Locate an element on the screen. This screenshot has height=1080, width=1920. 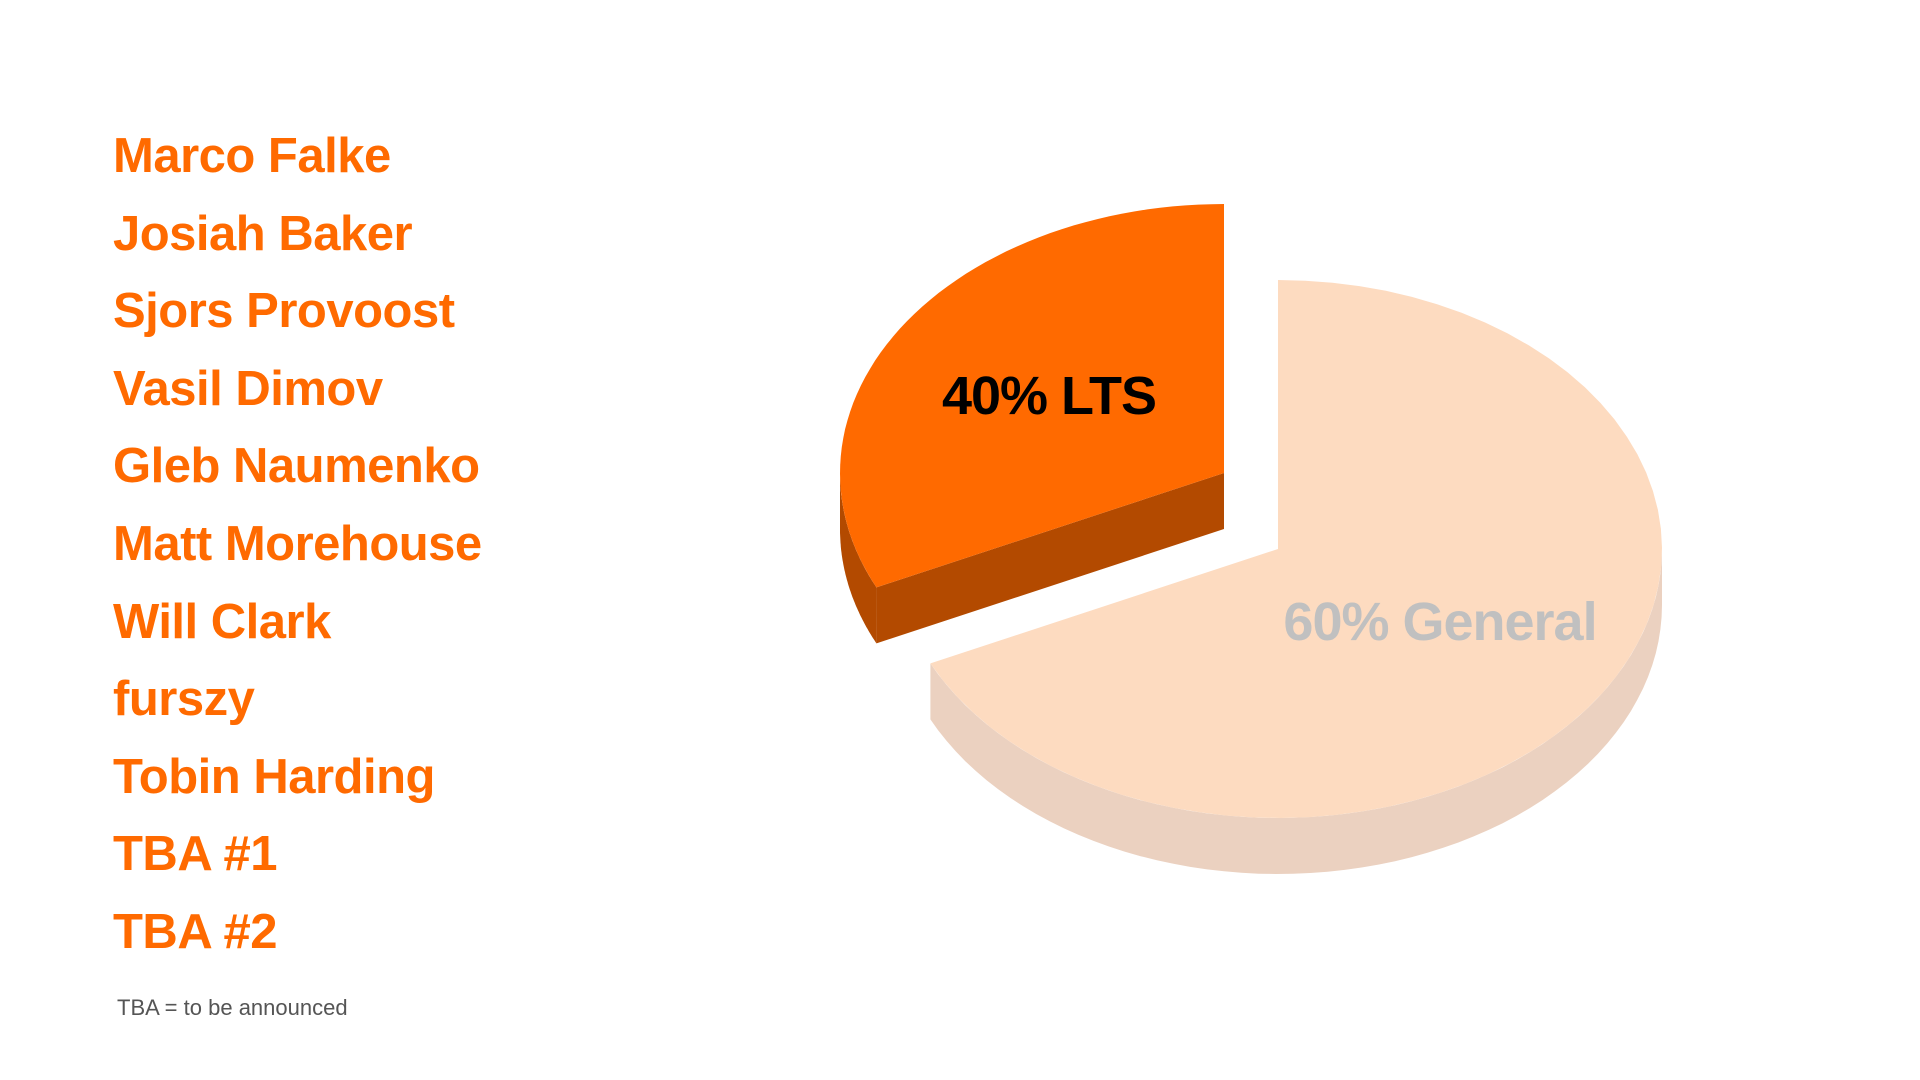
speaker-name: Vasil Dimov is located at coordinates (248, 388).